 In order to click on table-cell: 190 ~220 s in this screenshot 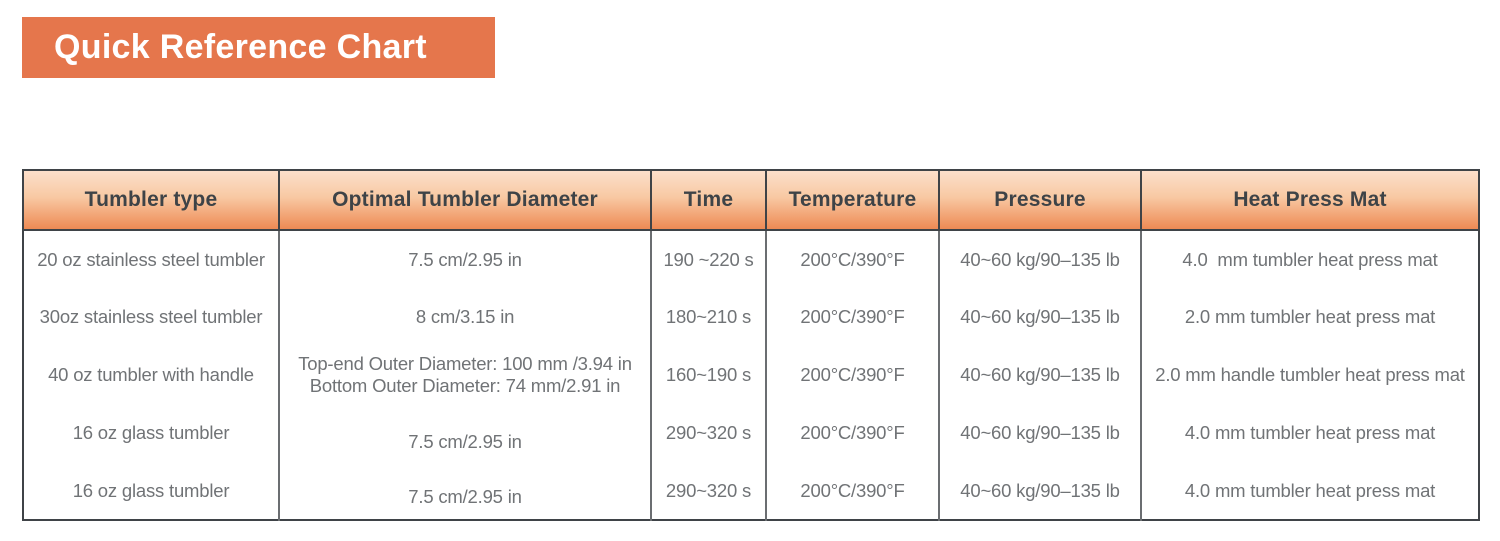, I will do `click(708, 259)`.